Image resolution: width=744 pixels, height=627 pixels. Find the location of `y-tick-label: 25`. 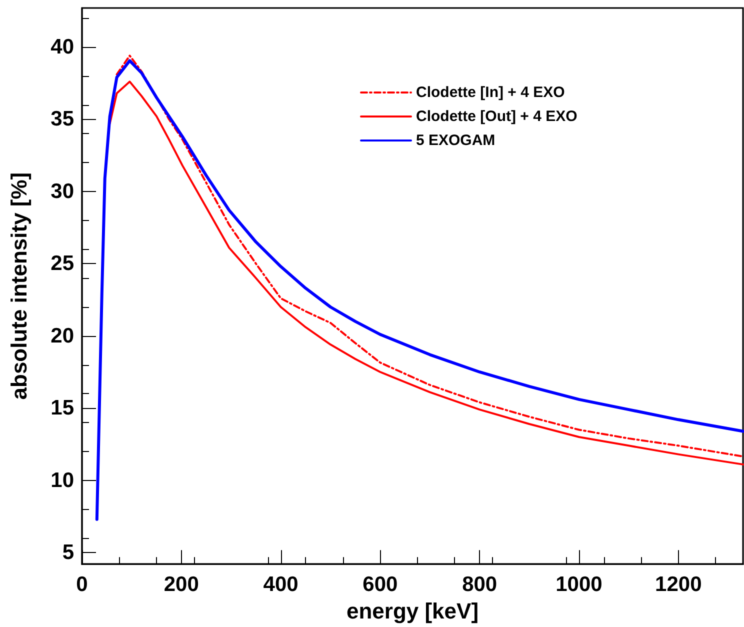

y-tick-label: 25 is located at coordinates (62, 264).